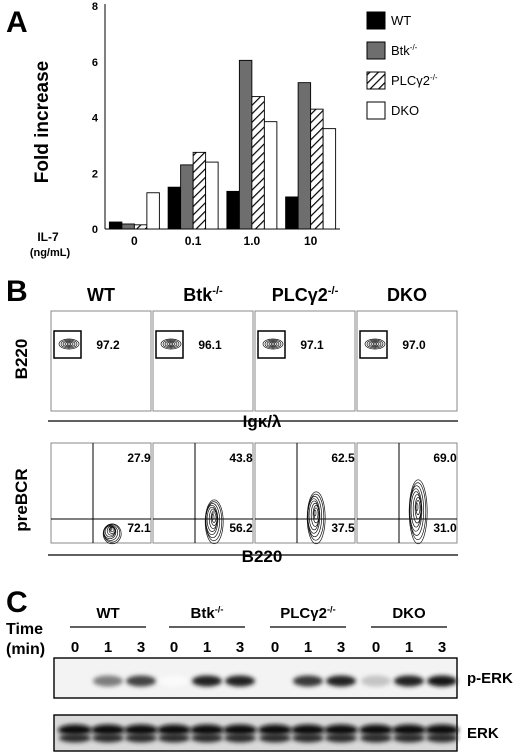 This screenshot has width=520, height=756. What do you see at coordinates (331, 609) in the screenshot?
I see `blot-header-2-sup: -/-` at bounding box center [331, 609].